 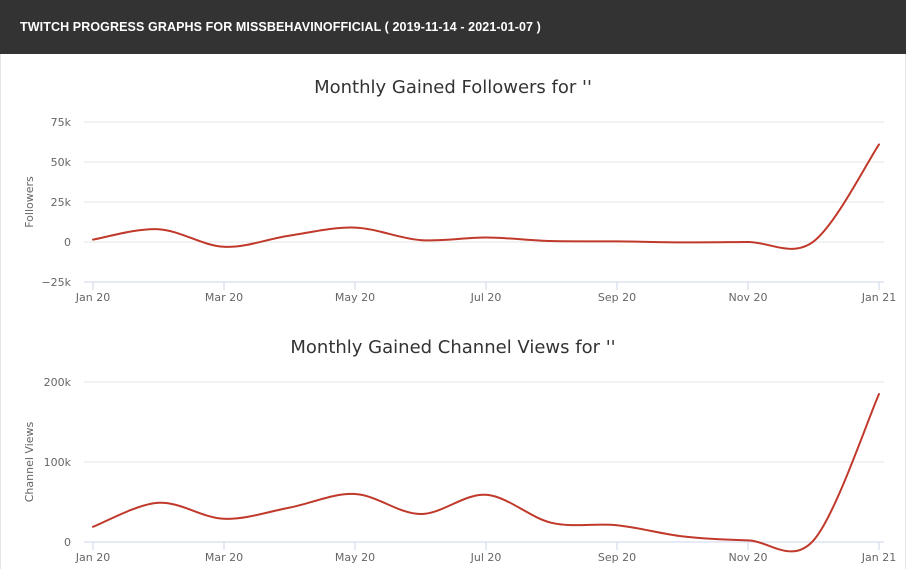 What do you see at coordinates (61, 162) in the screenshot?
I see `y-tick-label: 50k` at bounding box center [61, 162].